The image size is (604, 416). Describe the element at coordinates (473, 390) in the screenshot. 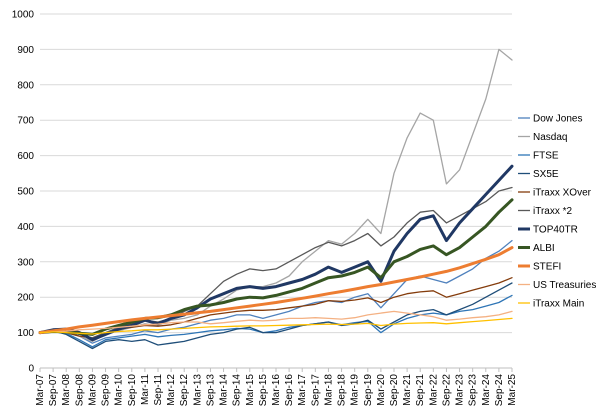

I see `x-tick-label: Sep-23` at that location.